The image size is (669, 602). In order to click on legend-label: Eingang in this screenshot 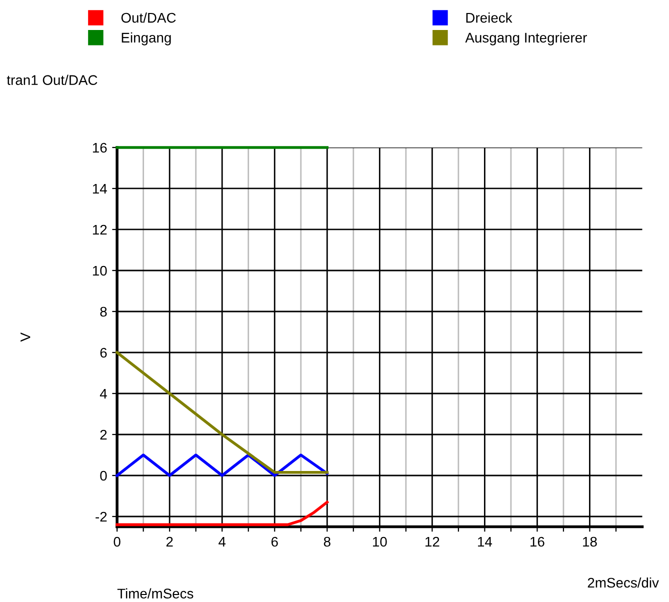, I will do `click(146, 39)`.